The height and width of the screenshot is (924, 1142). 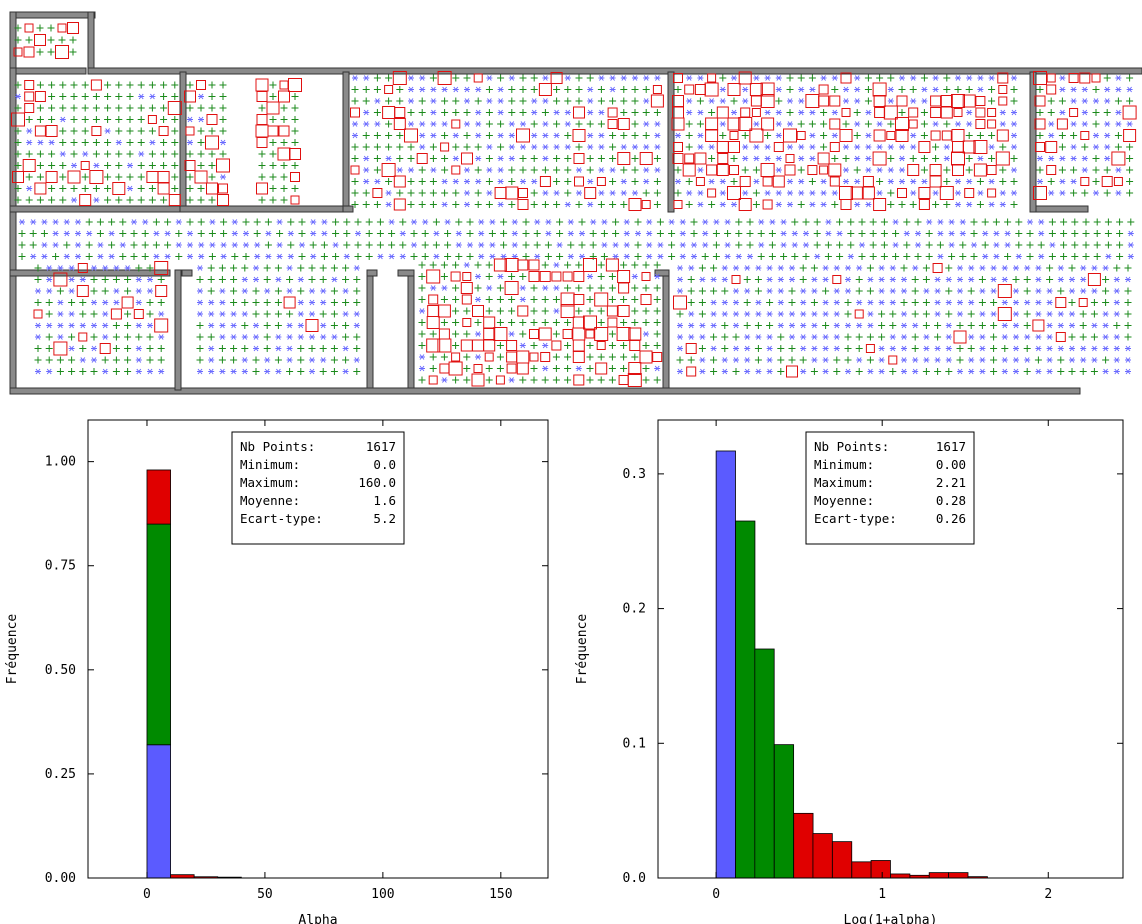 I want to click on y-tick-label: 0.1, so click(x=634, y=743).